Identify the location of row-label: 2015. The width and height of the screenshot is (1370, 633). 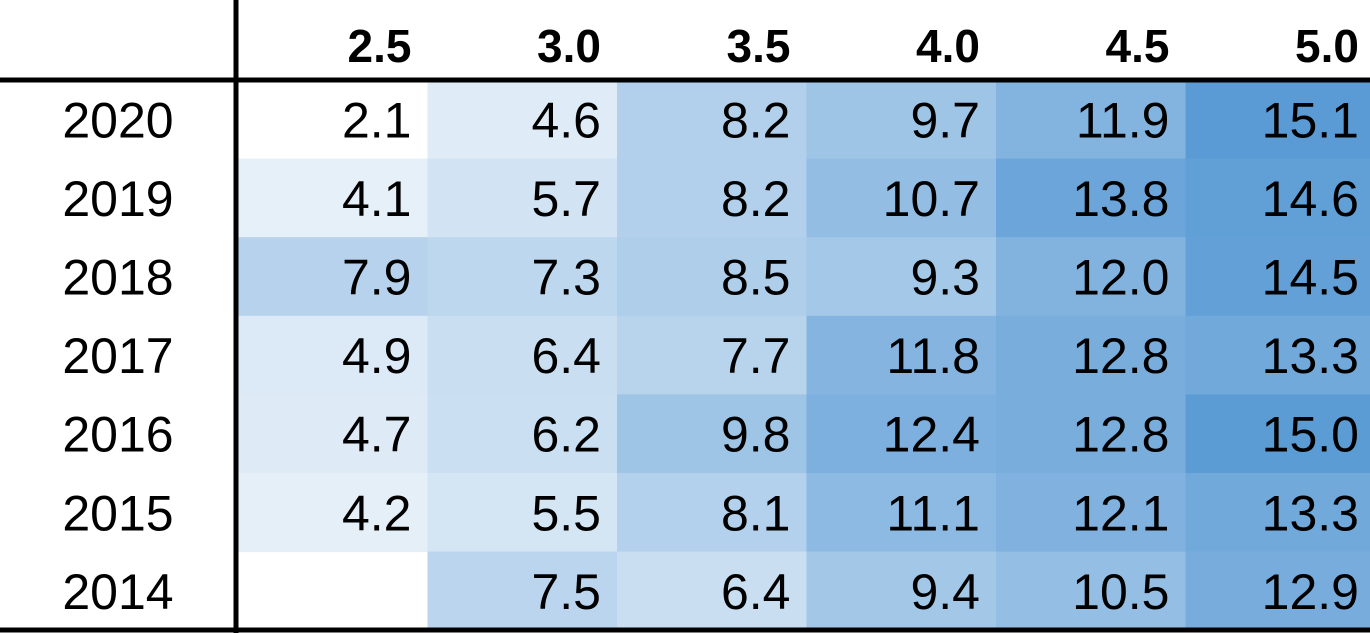
(117, 513).